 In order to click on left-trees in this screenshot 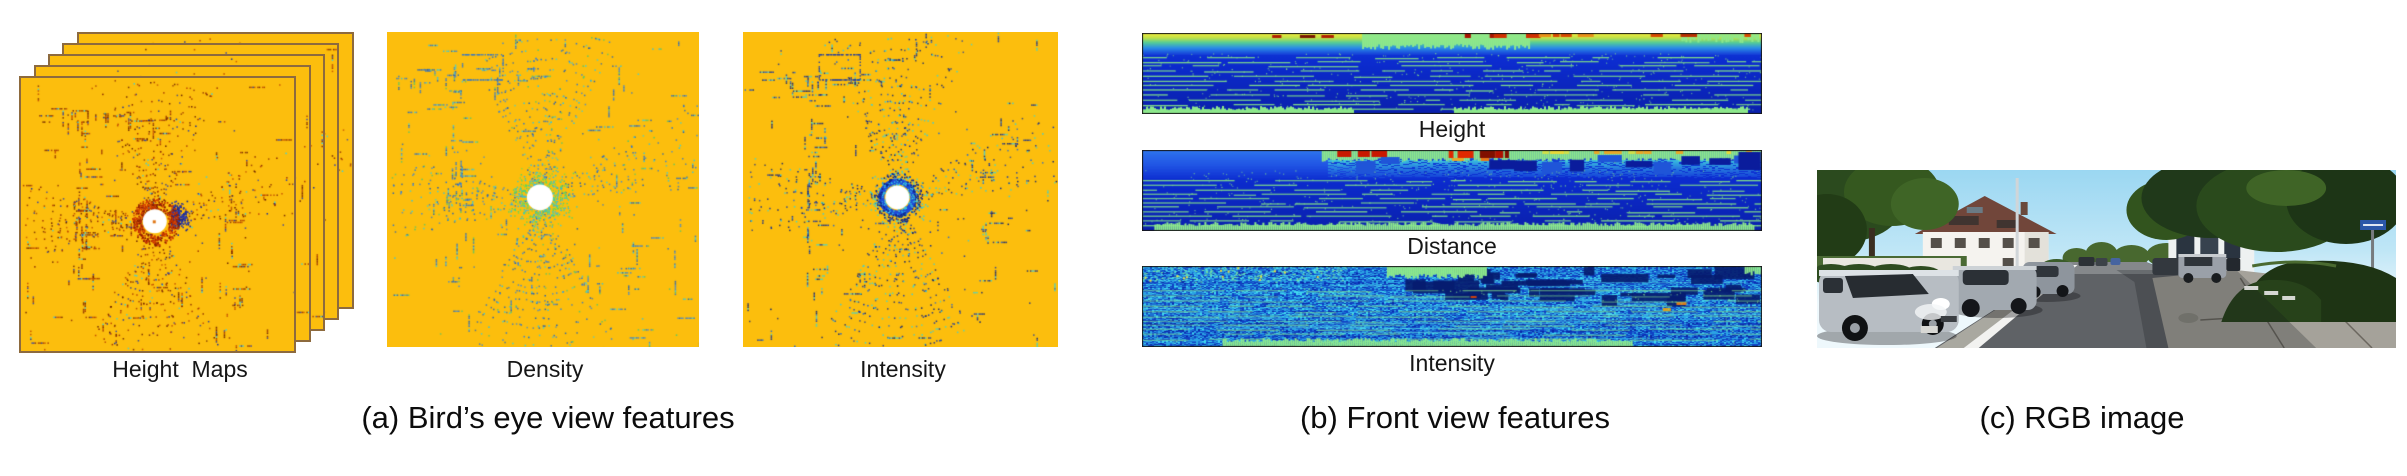, I will do `click(1888, 220)`.